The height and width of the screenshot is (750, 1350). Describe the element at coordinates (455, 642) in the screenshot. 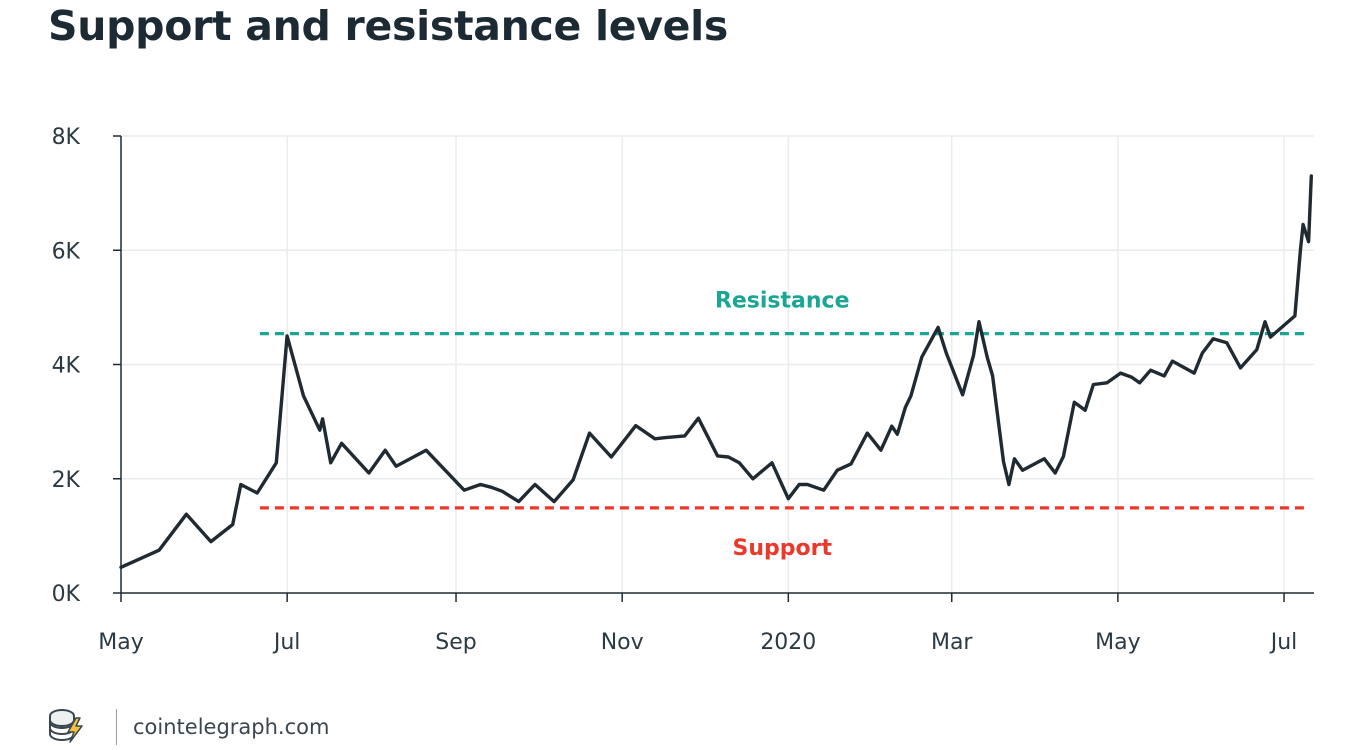

I see `x-tick-label: Sep` at that location.